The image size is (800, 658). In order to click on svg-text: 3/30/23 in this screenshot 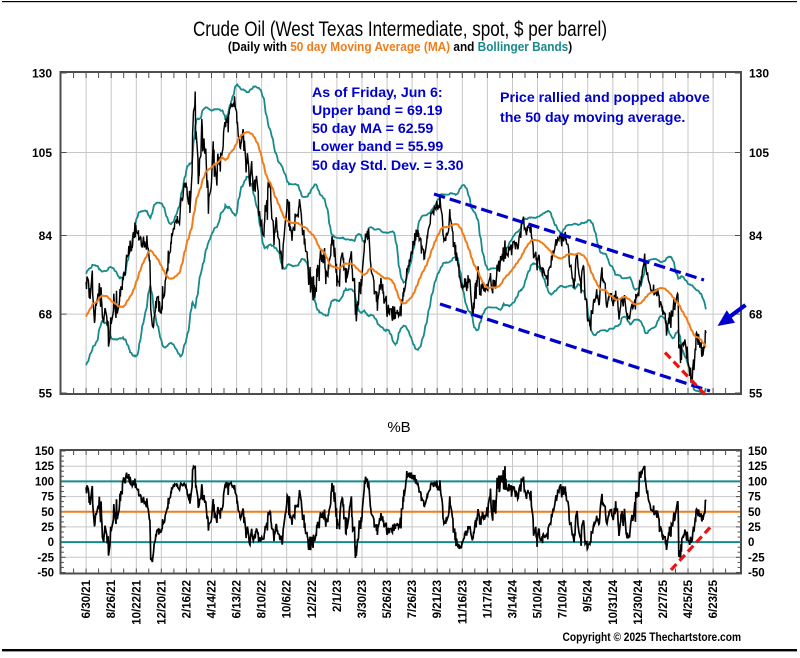, I will do `click(363, 599)`.